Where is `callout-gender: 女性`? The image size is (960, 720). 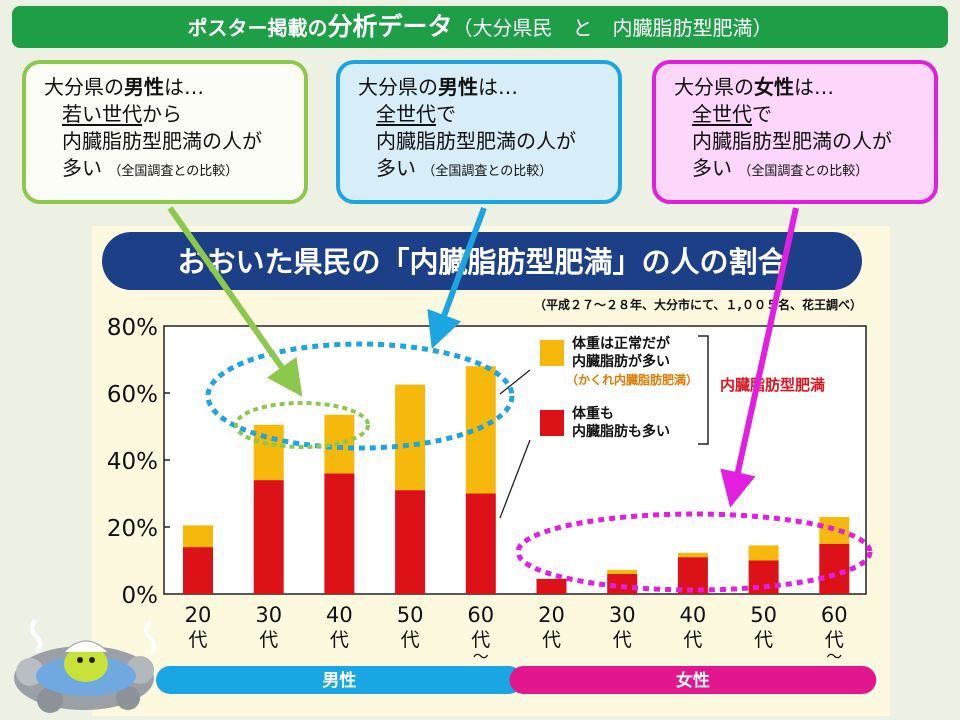
callout-gender: 女性 is located at coordinates (774, 87).